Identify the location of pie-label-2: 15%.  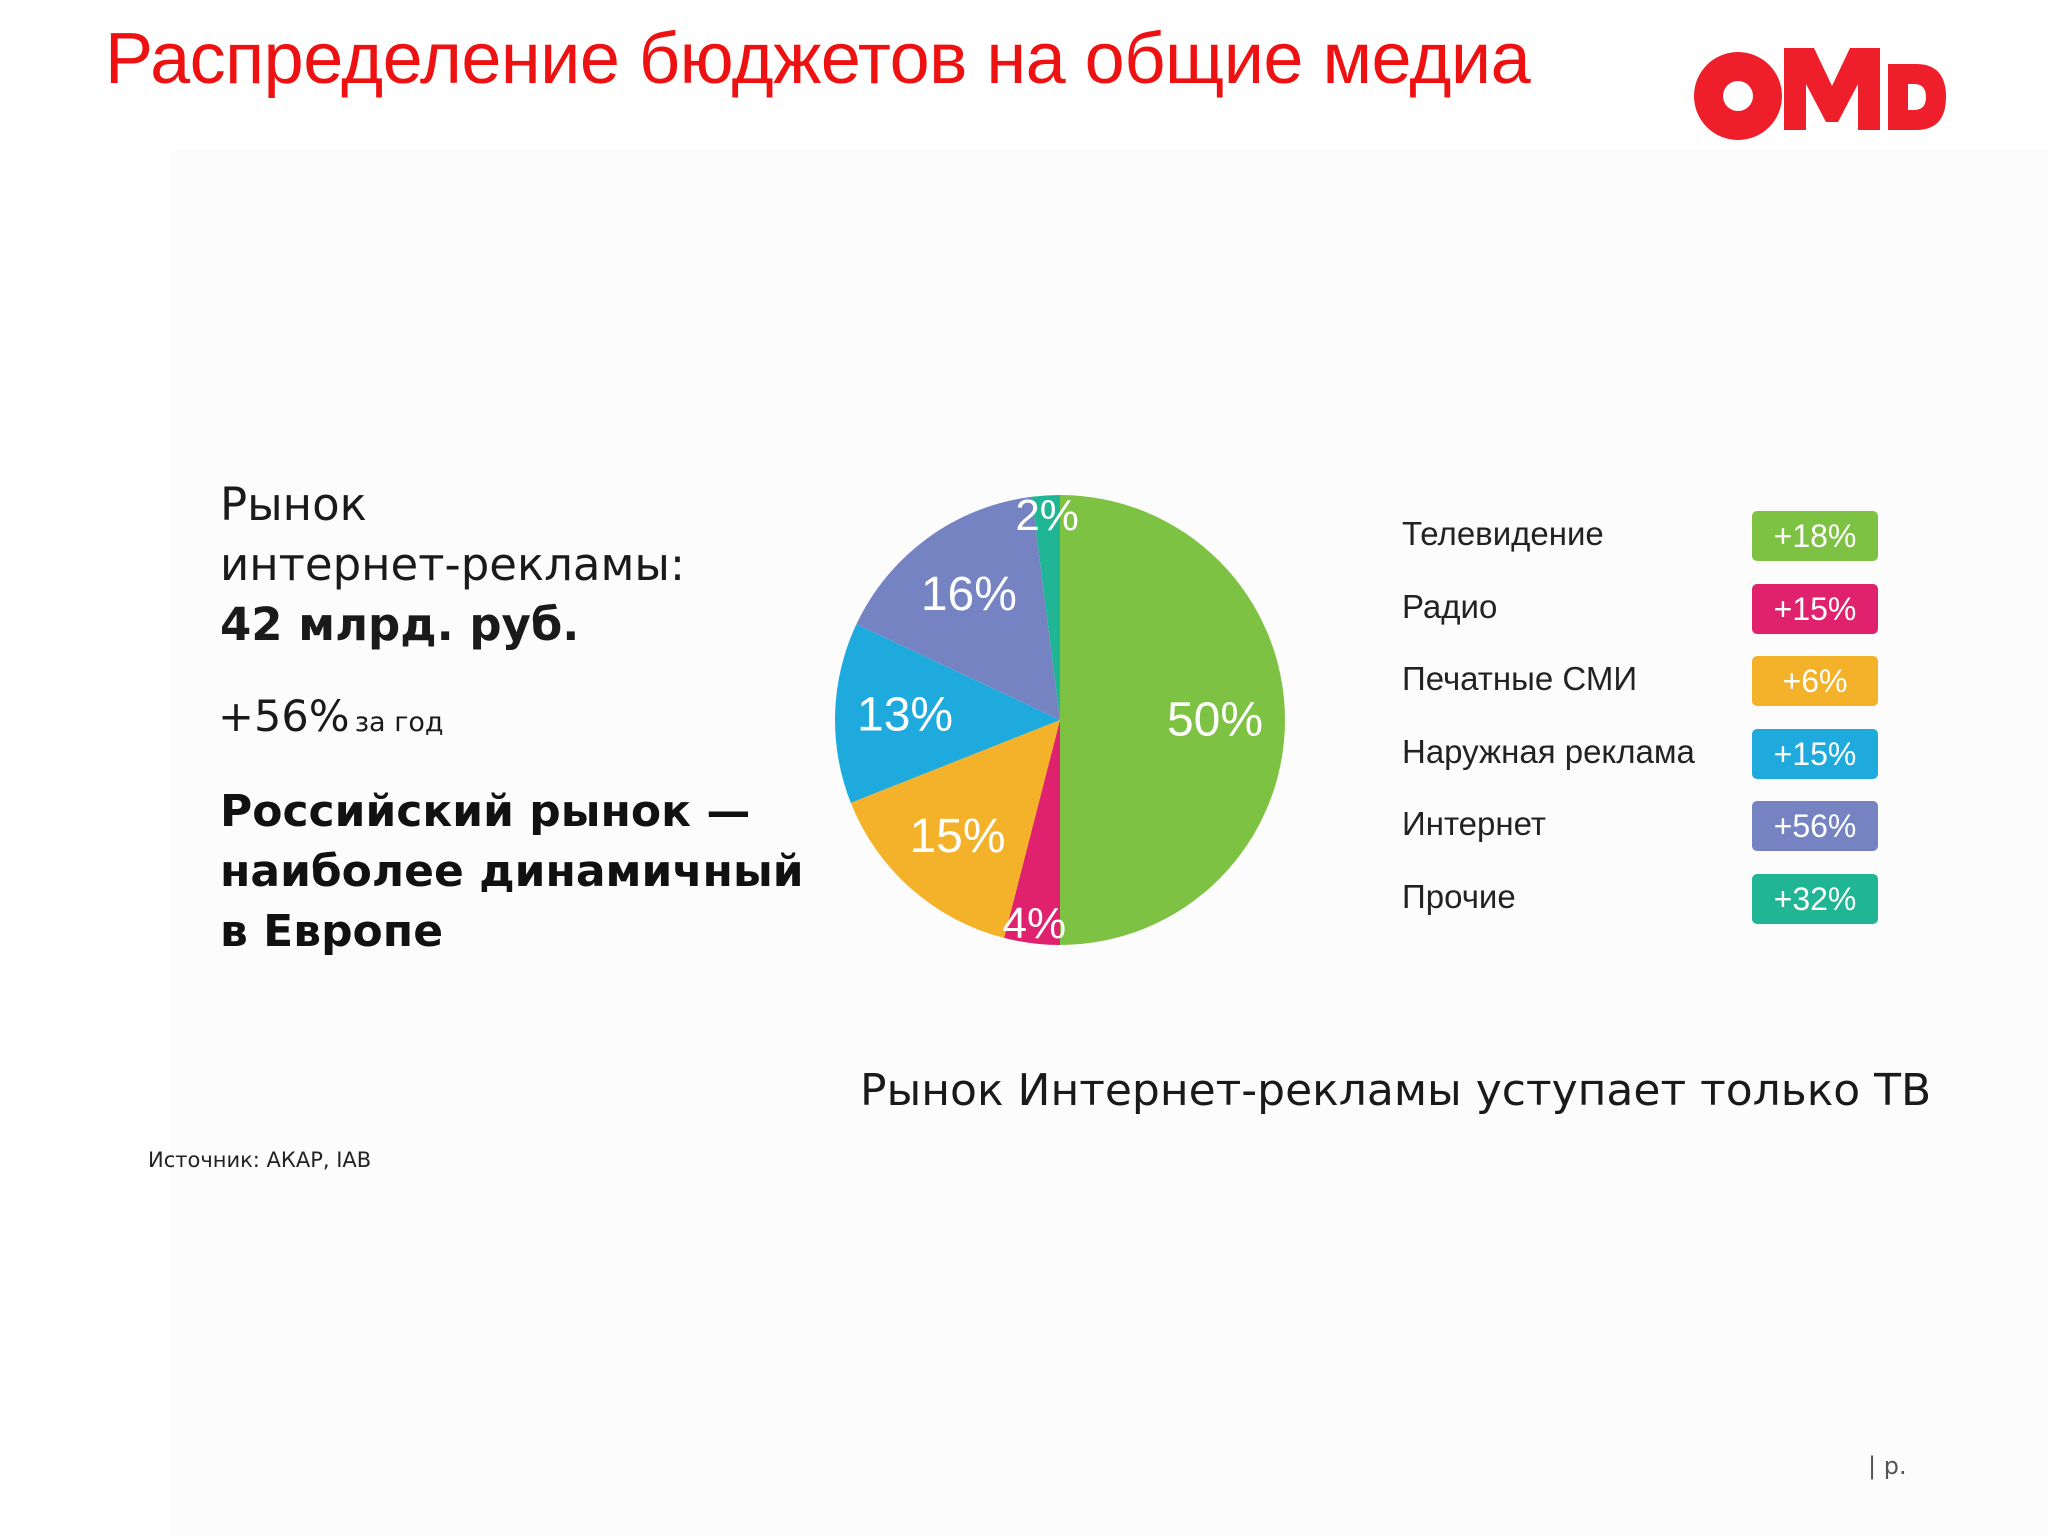
(957, 836).